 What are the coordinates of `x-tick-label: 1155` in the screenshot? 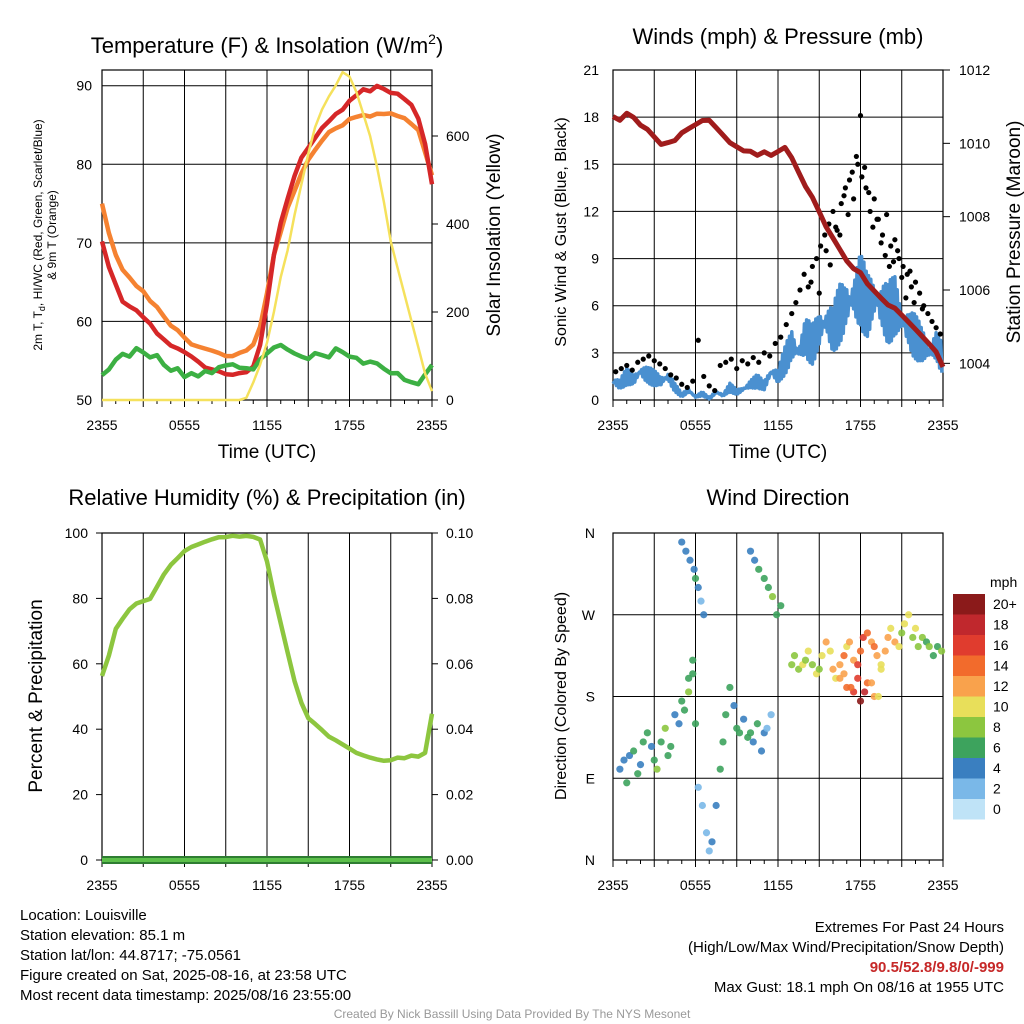 It's located at (778, 885).